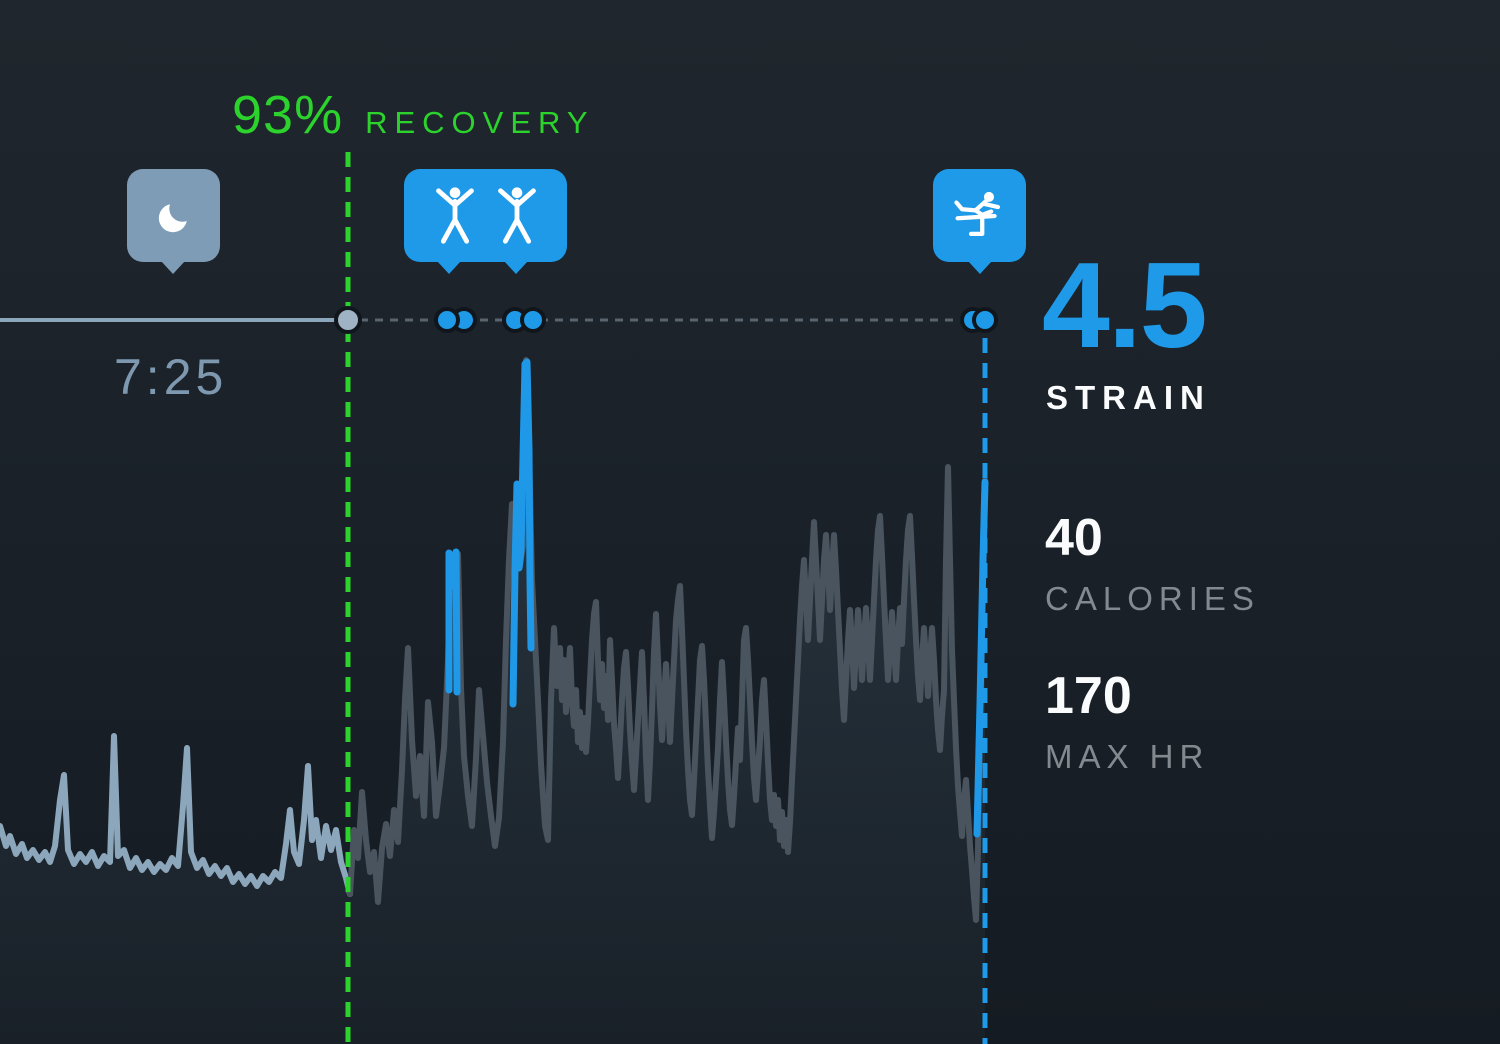 The height and width of the screenshot is (1044, 1500). I want to click on hurdler-icon, so click(976, 213).